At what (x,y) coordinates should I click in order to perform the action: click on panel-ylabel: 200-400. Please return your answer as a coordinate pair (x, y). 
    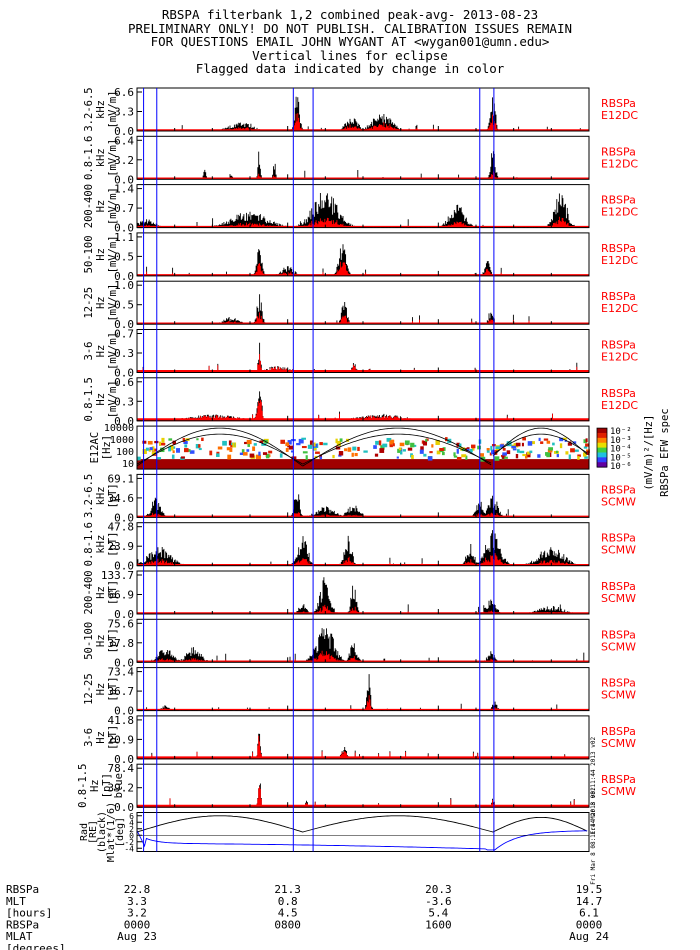
    Looking at the image, I should click on (89, 206).